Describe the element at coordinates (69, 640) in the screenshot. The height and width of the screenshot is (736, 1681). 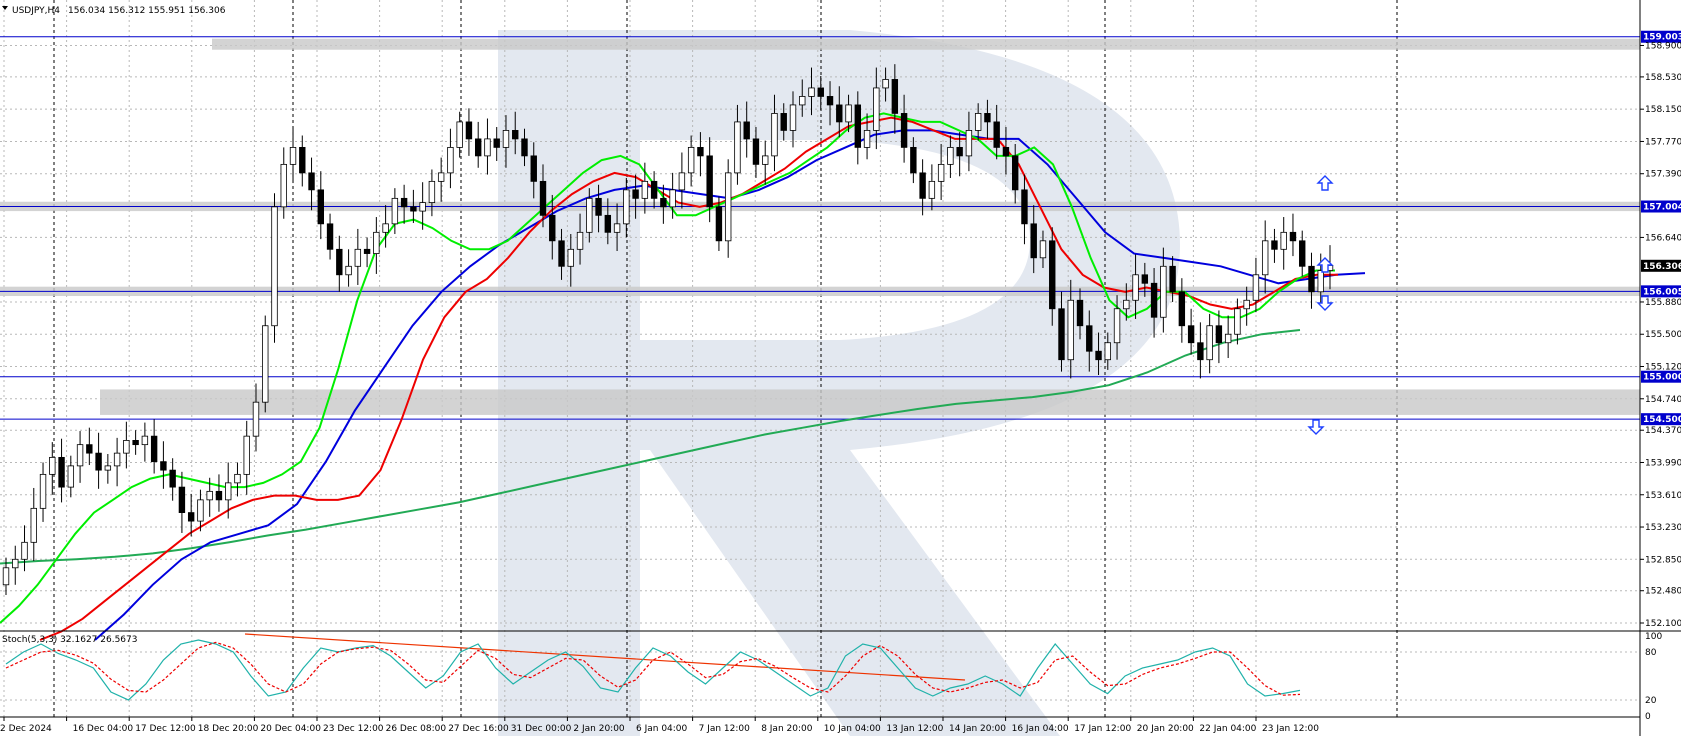
I see `stochastic-label: Stoch(5,3,3) 32.1627 26.5673` at that location.